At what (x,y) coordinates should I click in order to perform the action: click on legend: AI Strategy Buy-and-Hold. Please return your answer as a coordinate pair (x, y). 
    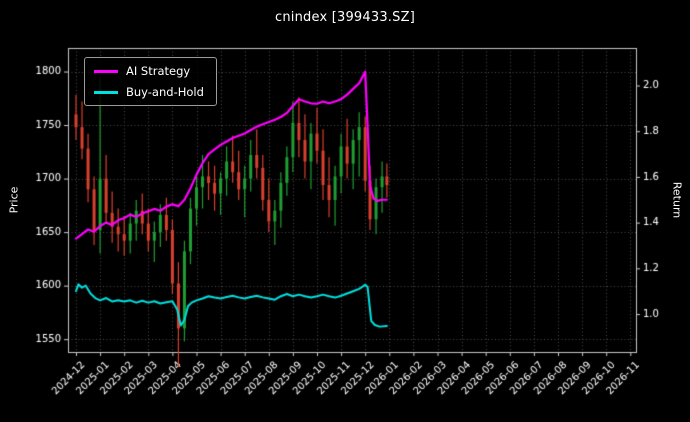
    Looking at the image, I should click on (150, 81).